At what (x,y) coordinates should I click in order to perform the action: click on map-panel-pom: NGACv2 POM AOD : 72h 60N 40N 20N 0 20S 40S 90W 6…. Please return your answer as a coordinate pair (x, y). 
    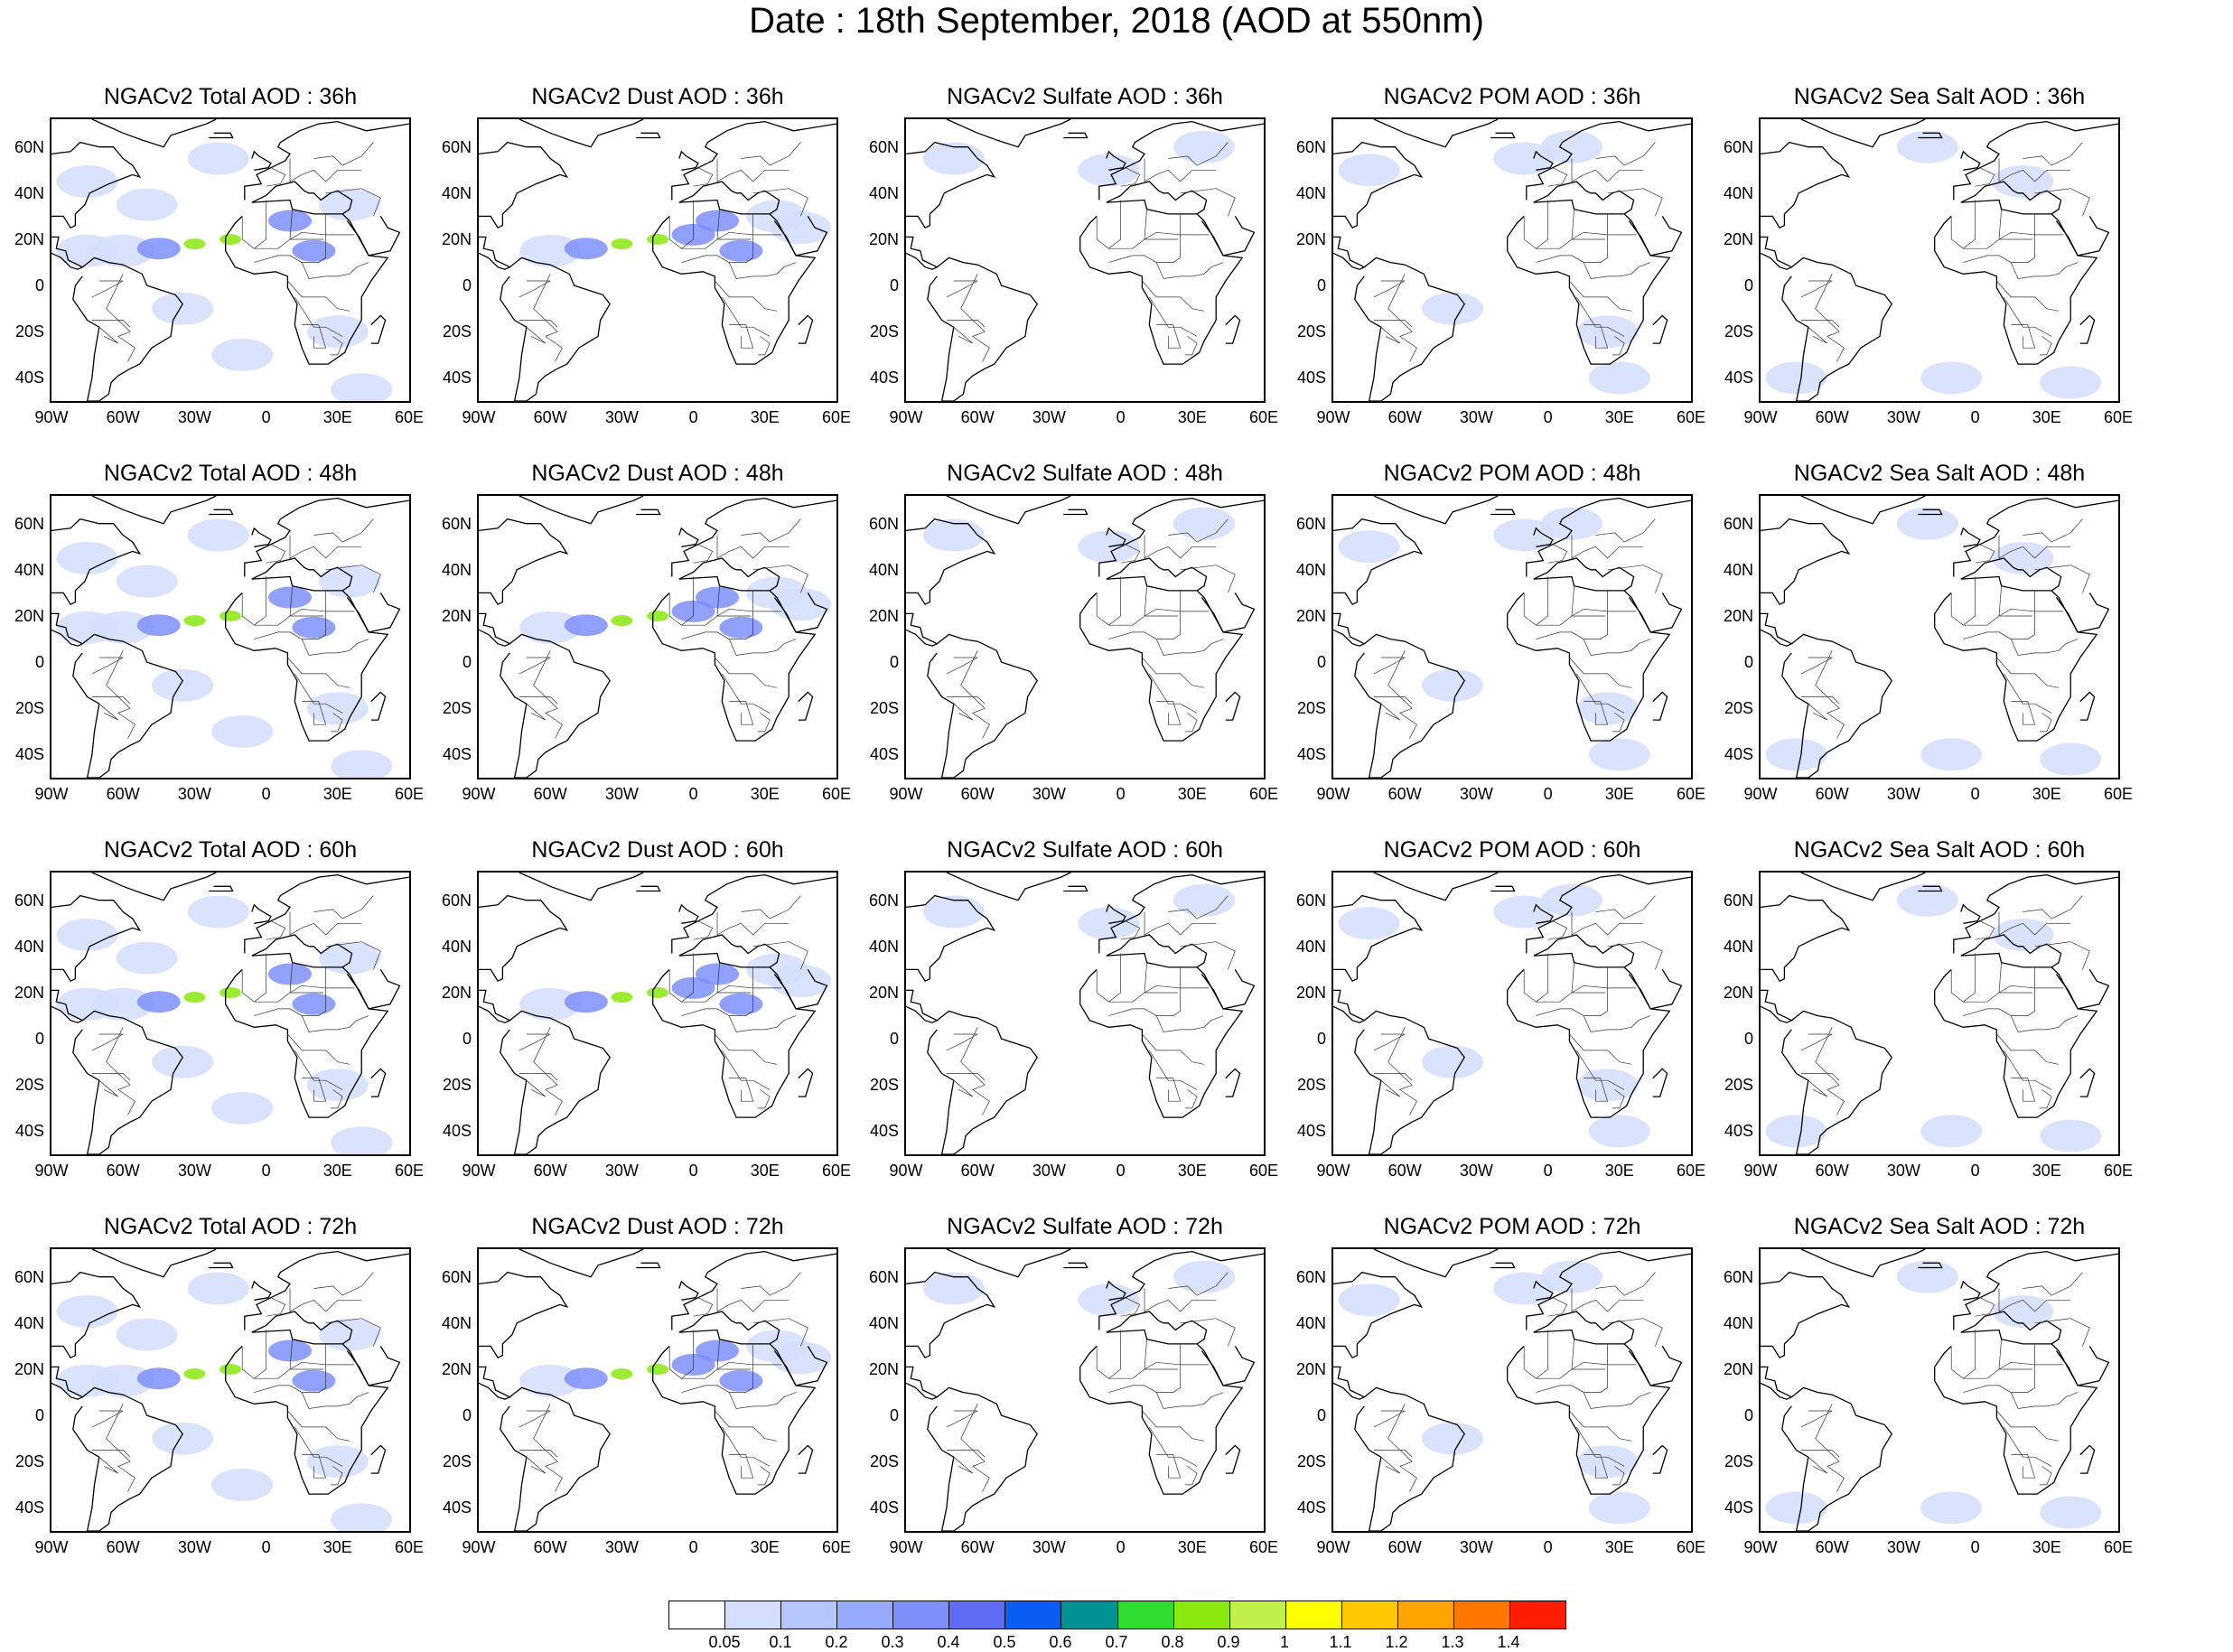
    Looking at the image, I should click on (1500, 1383).